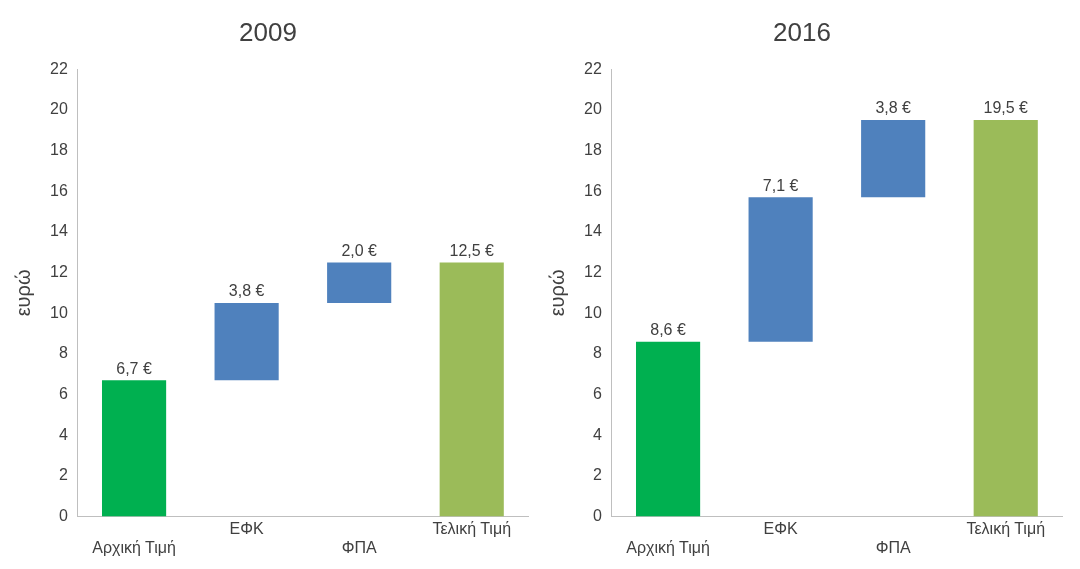 Image resolution: width=1080 pixels, height=569 pixels. Describe the element at coordinates (802, 31) in the screenshot. I see `chart-title: 2016` at that location.